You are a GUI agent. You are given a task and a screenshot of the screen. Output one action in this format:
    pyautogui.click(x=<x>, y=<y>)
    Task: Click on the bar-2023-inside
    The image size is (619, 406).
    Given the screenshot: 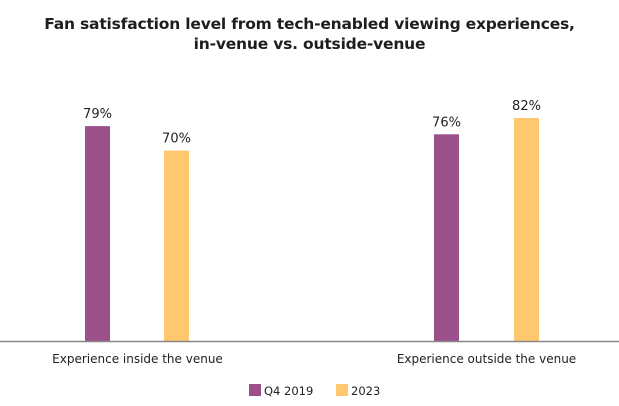 What is the action you would take?
    pyautogui.click(x=176, y=245)
    